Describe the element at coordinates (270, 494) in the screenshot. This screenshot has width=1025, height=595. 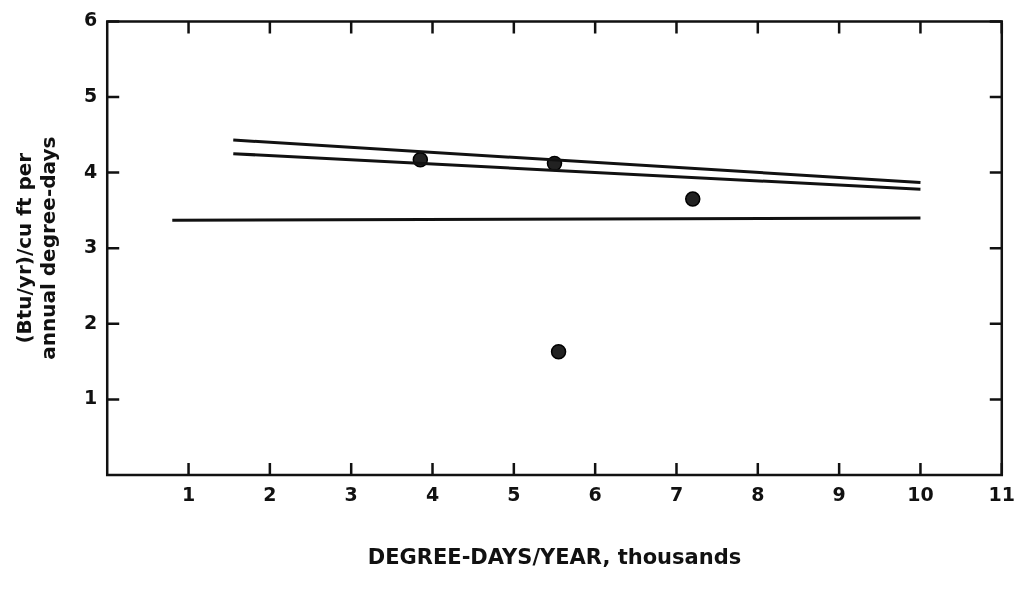
I see `x-tick-label: 2` at that location.